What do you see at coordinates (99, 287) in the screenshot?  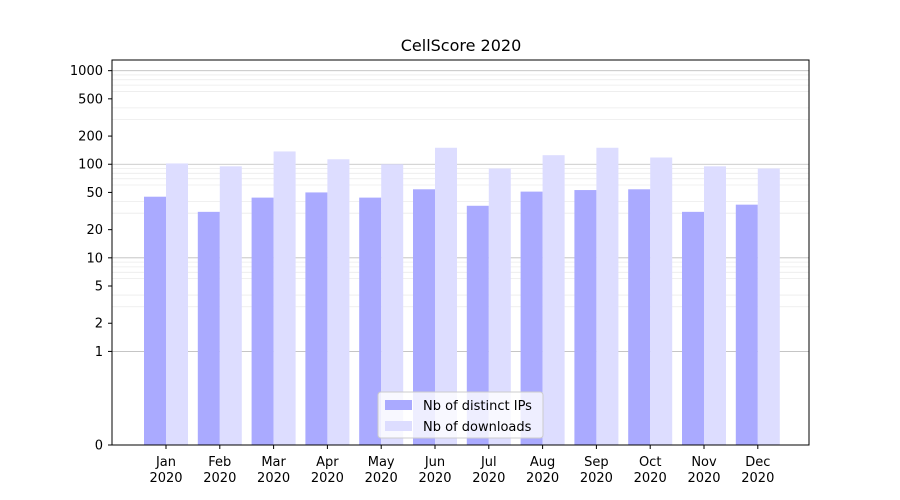 I see `y-tick-label: 5` at bounding box center [99, 287].